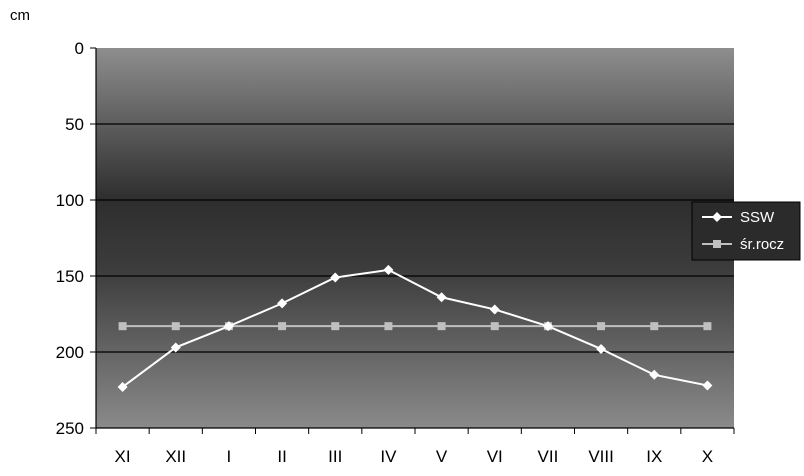 The width and height of the screenshot is (804, 476). I want to click on legend-box, so click(746, 231).